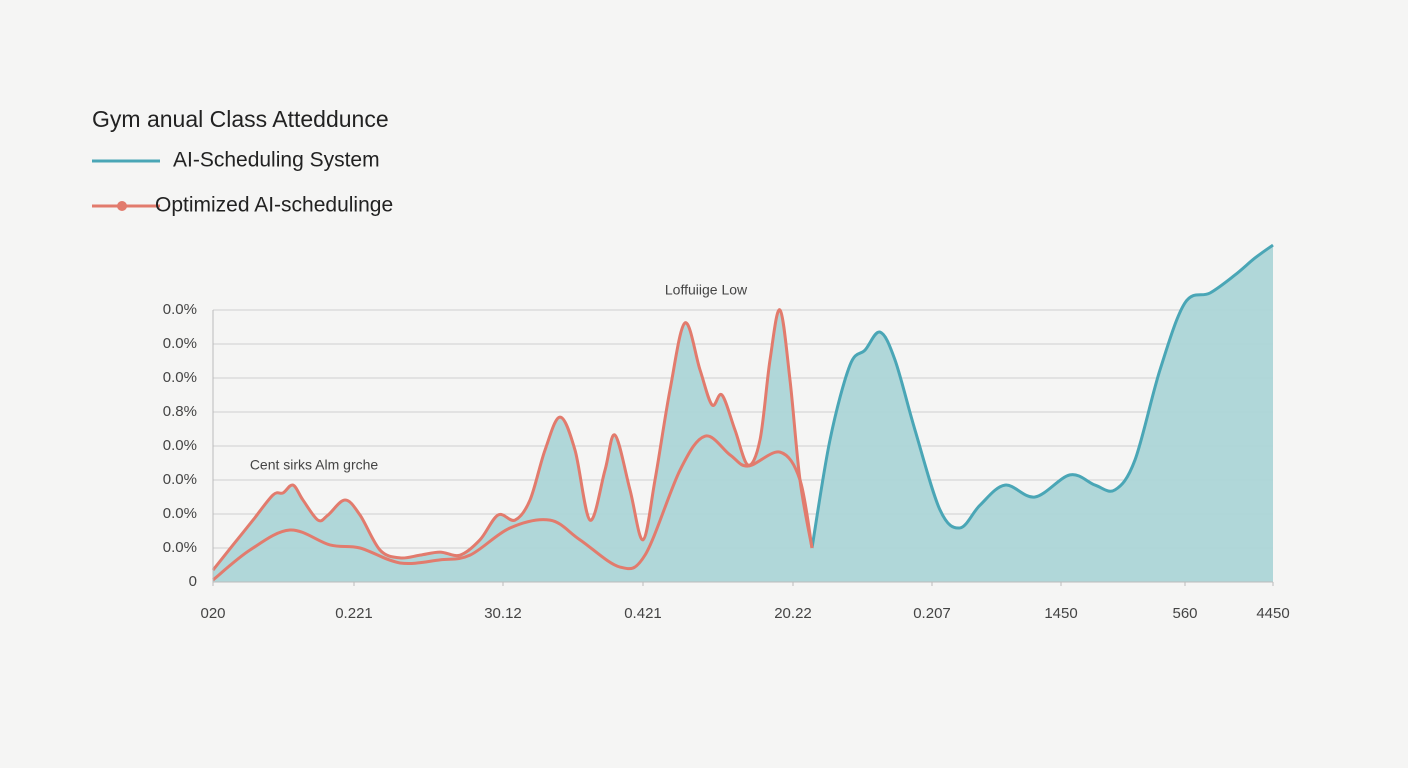  Describe the element at coordinates (276, 160) in the screenshot. I see `legend-label: AI-Scheduling System` at that location.